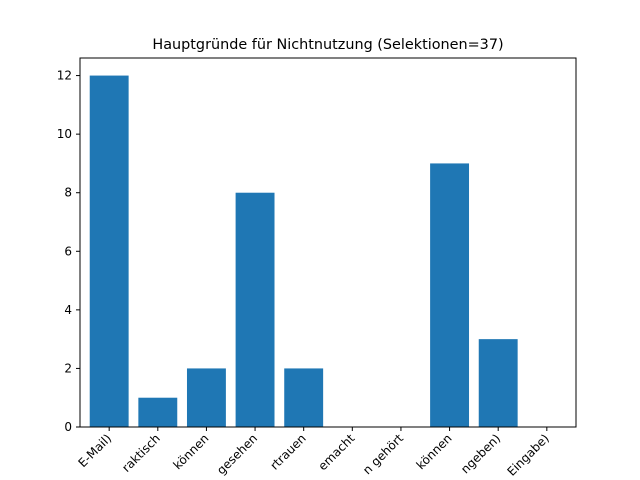 The image size is (640, 480). Describe the element at coordinates (64, 76) in the screenshot. I see `y-tick-label-6: 12` at that location.